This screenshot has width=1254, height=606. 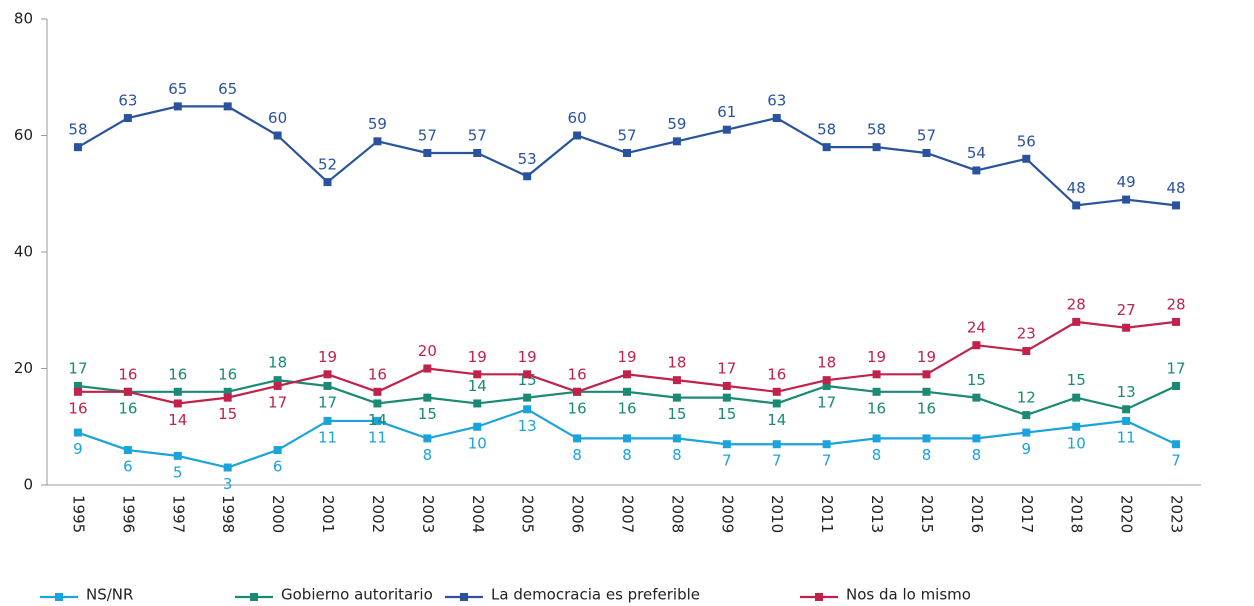 I want to click on x-tick-label: 2015, so click(x=927, y=514).